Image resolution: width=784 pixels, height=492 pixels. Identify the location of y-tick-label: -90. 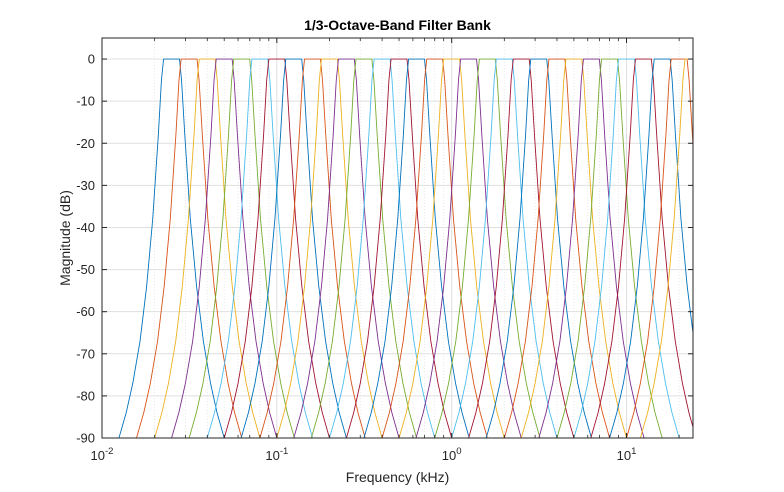
(85, 438).